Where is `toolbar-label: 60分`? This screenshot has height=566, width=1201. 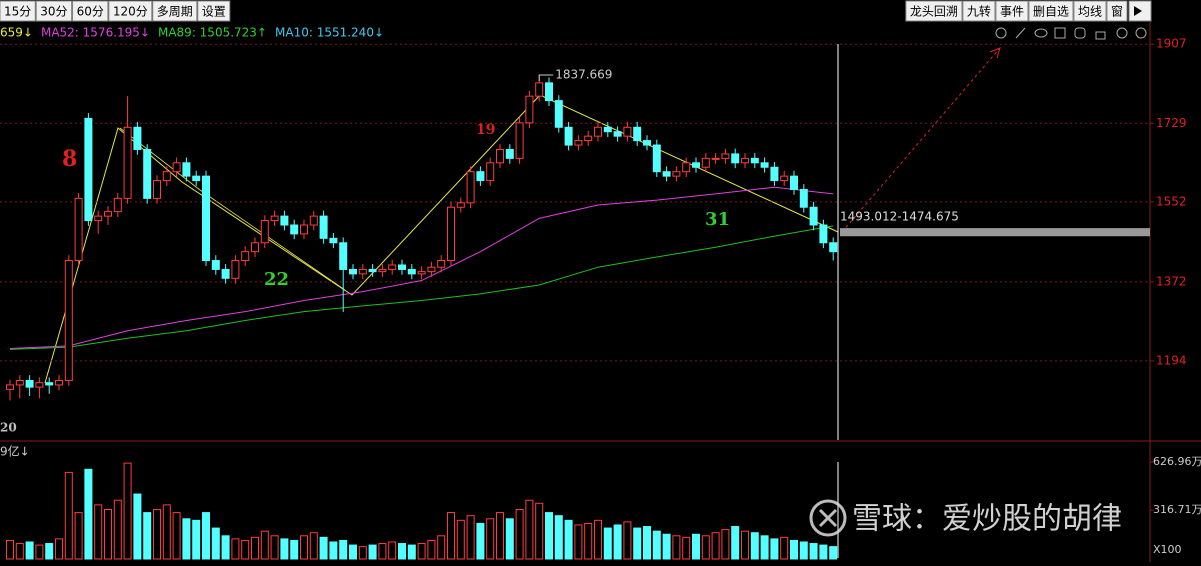 toolbar-label: 60分 is located at coordinates (90, 12).